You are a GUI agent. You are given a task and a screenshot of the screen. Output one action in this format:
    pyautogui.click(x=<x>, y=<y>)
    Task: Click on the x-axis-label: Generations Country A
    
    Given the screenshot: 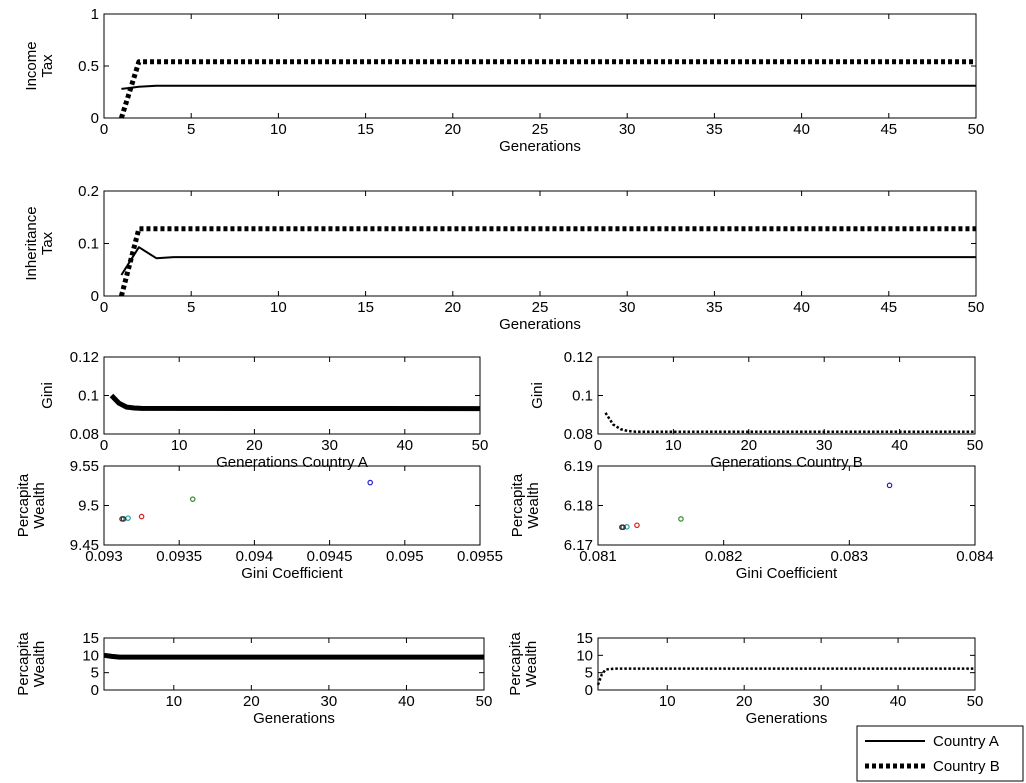 What is the action you would take?
    pyautogui.click(x=292, y=462)
    